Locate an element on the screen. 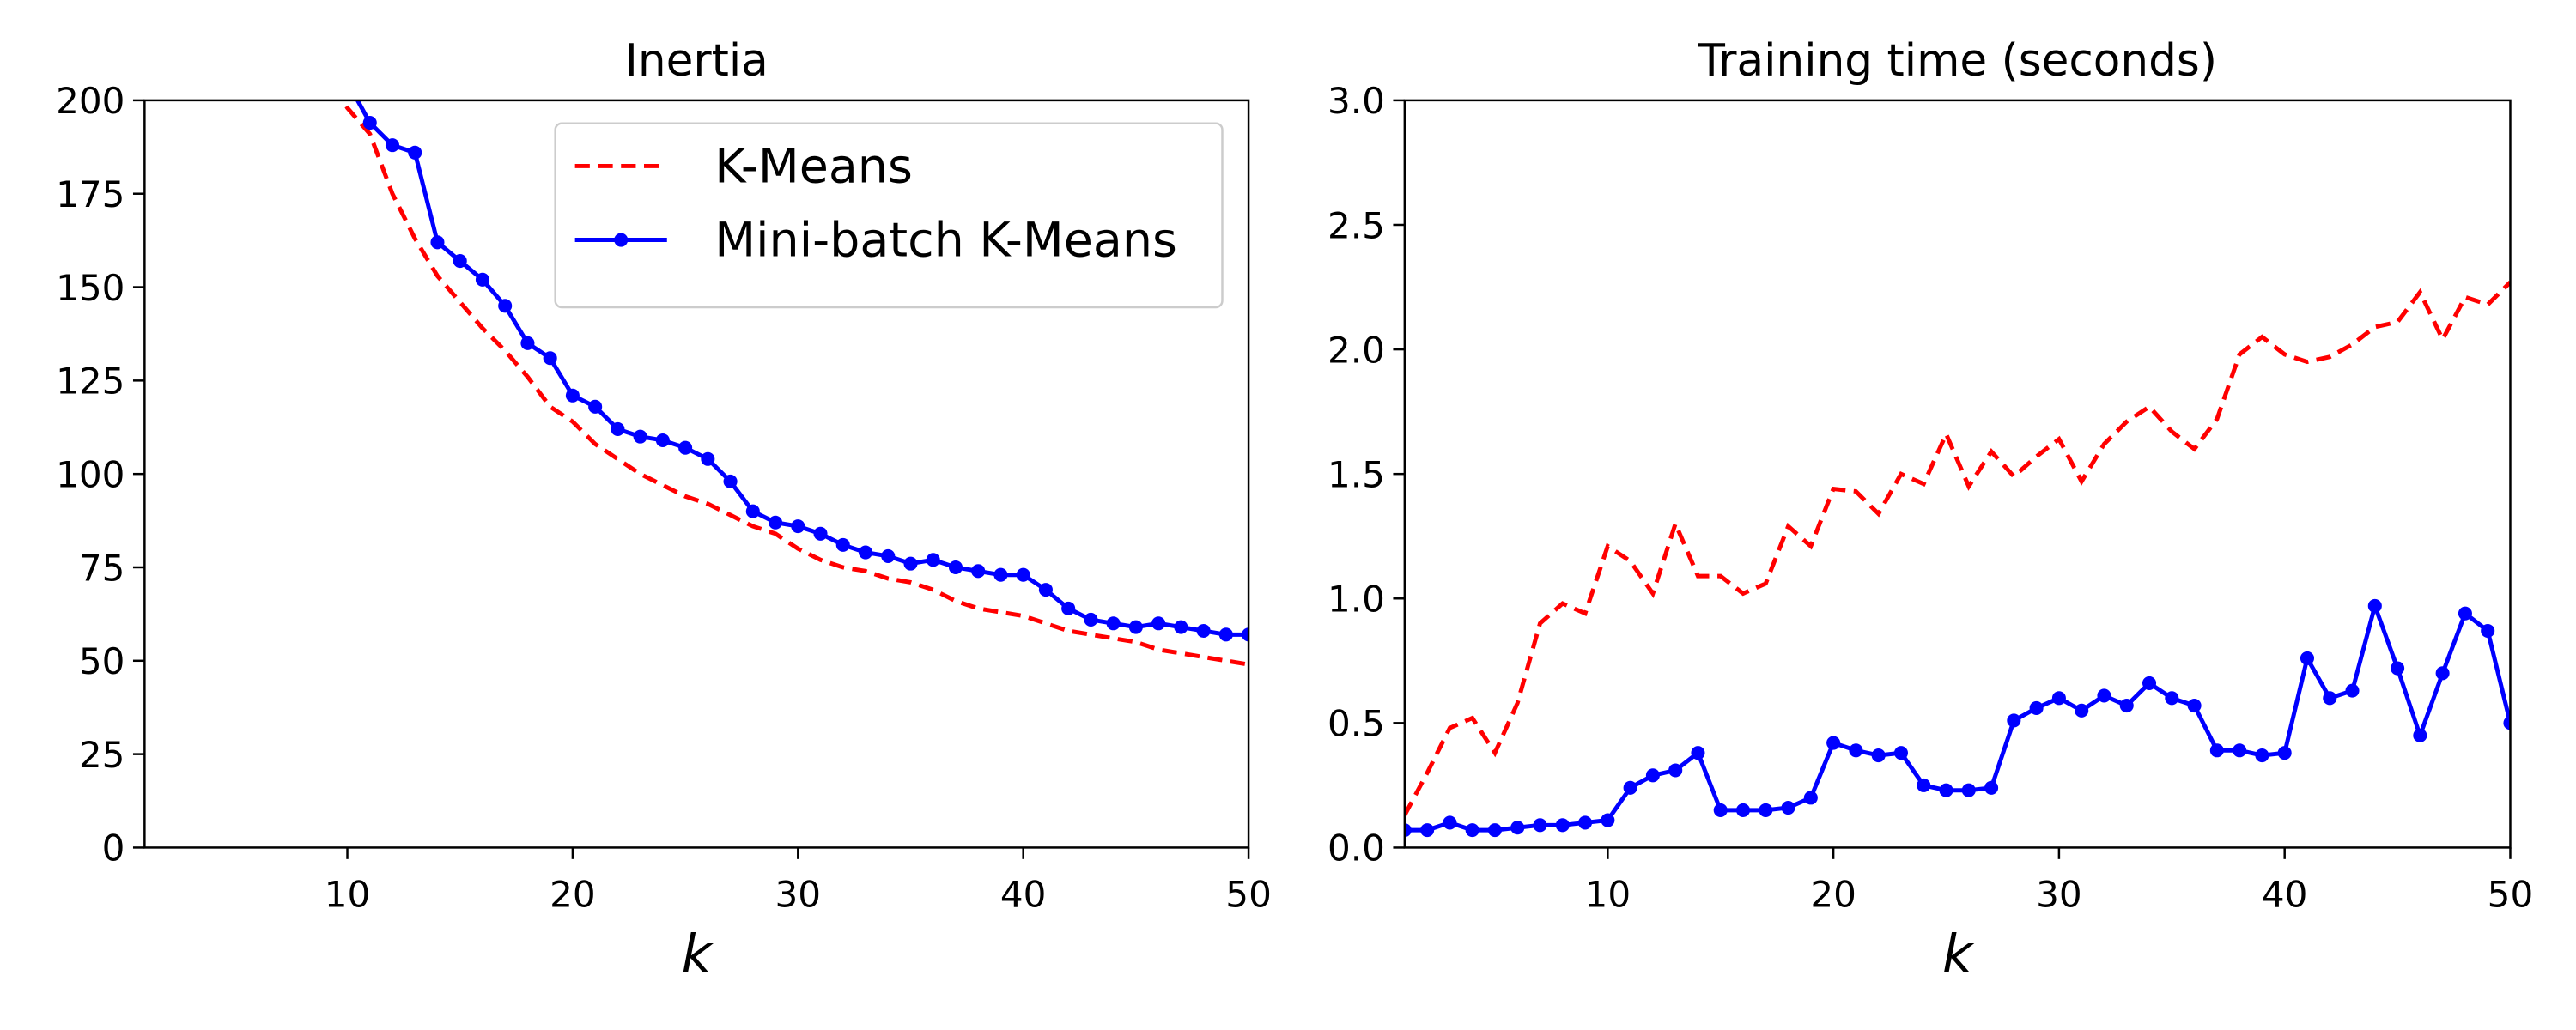 The width and height of the screenshot is (2576, 1030). legend-marker is located at coordinates (621, 240).